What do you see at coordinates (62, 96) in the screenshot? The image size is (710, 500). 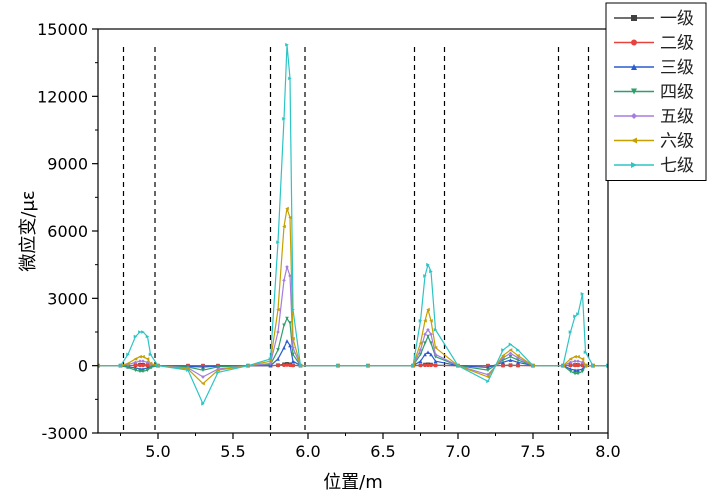 I see `y-tick-label: 12000` at bounding box center [62, 96].